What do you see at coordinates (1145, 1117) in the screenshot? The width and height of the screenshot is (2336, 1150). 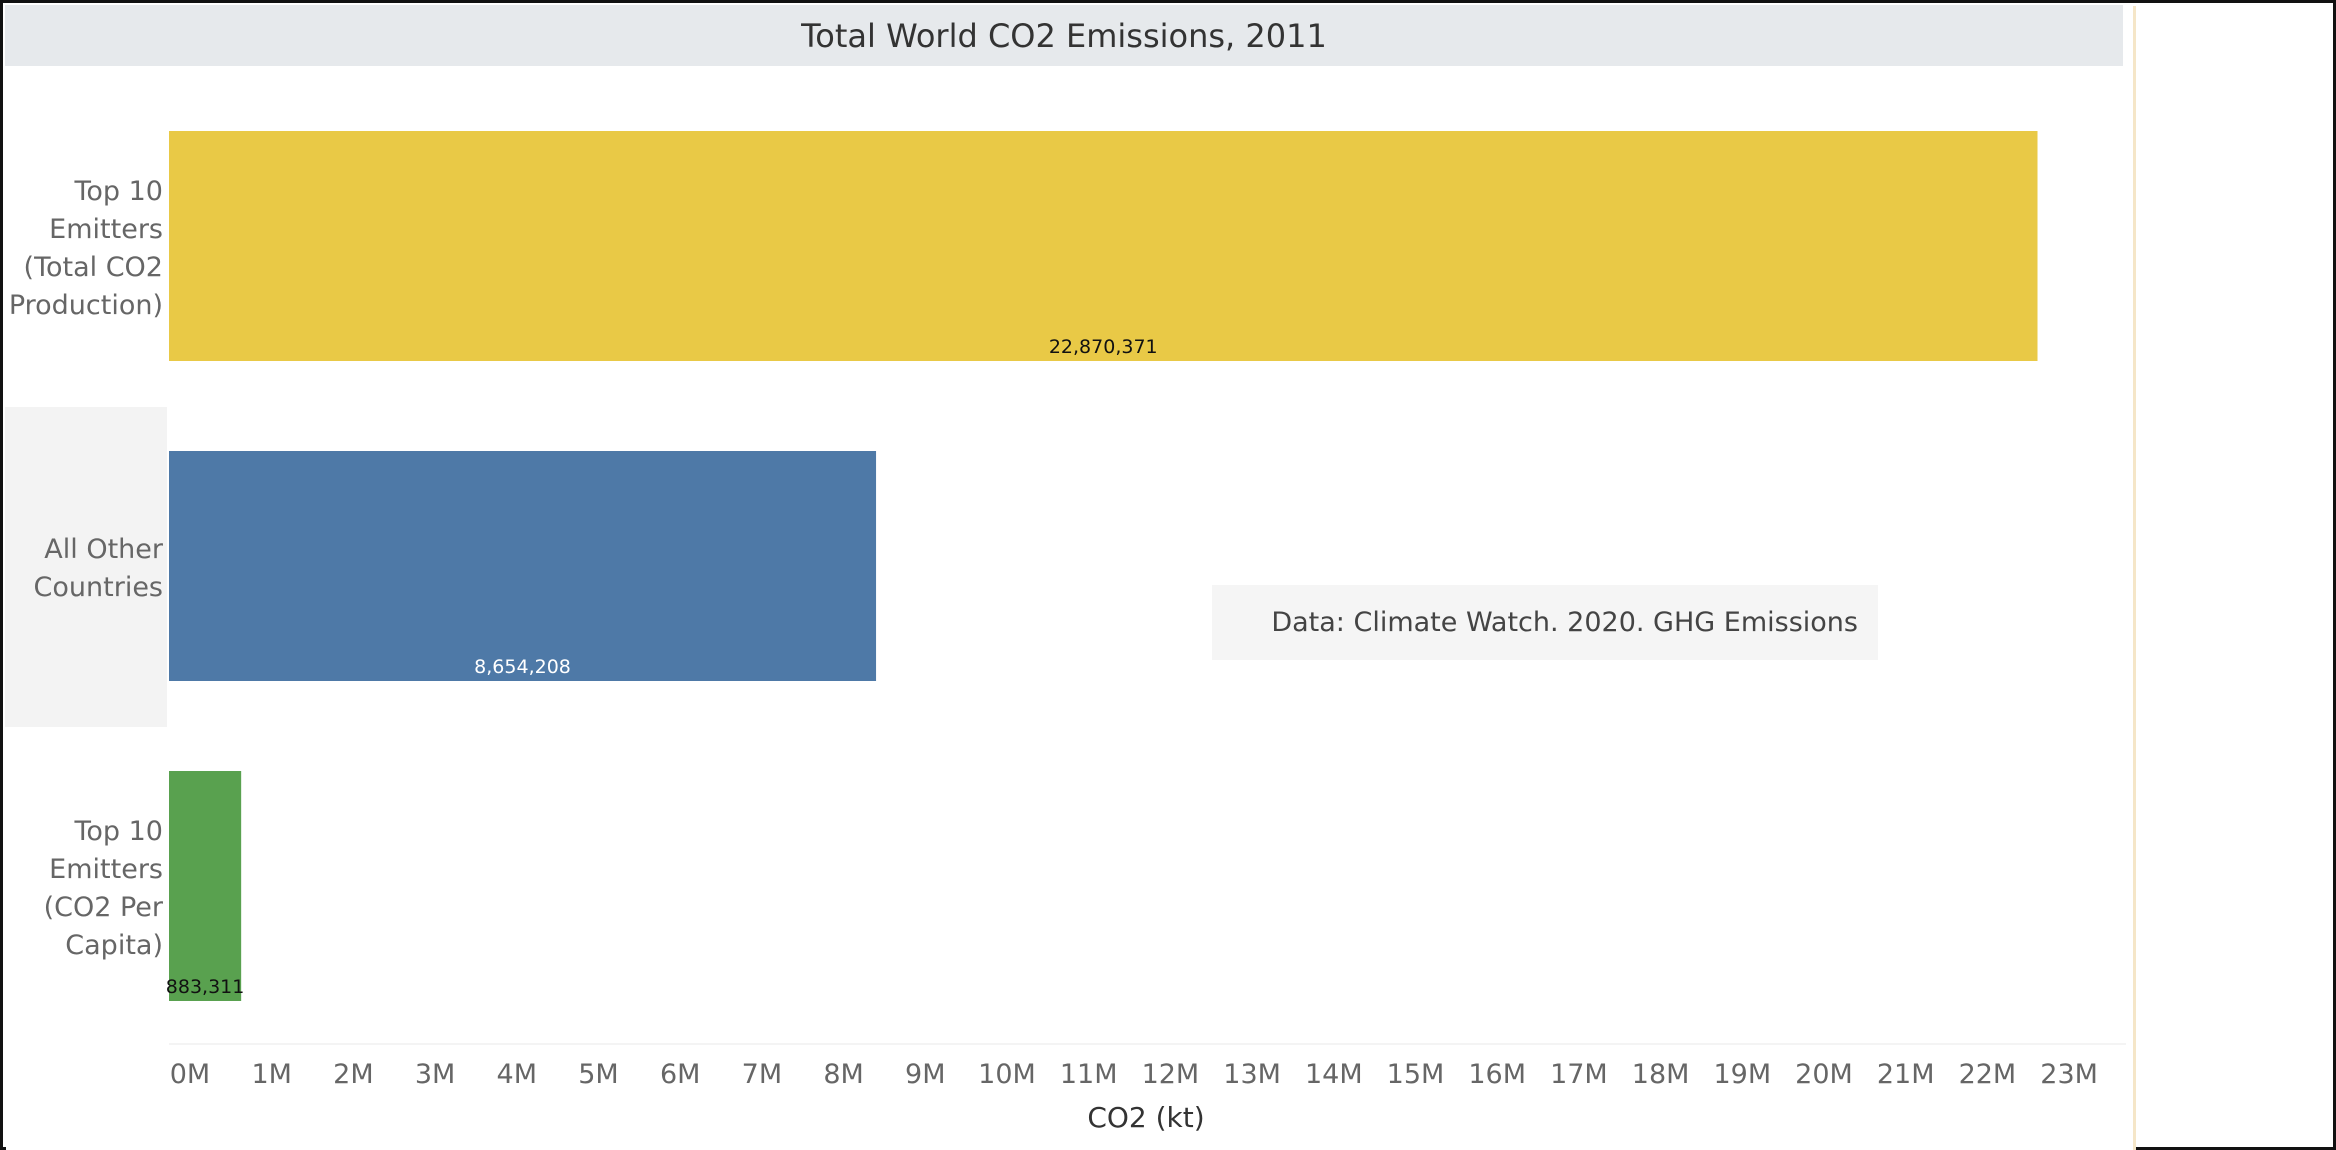 I see `x-axis-title: CO2 (kt)` at bounding box center [1145, 1117].